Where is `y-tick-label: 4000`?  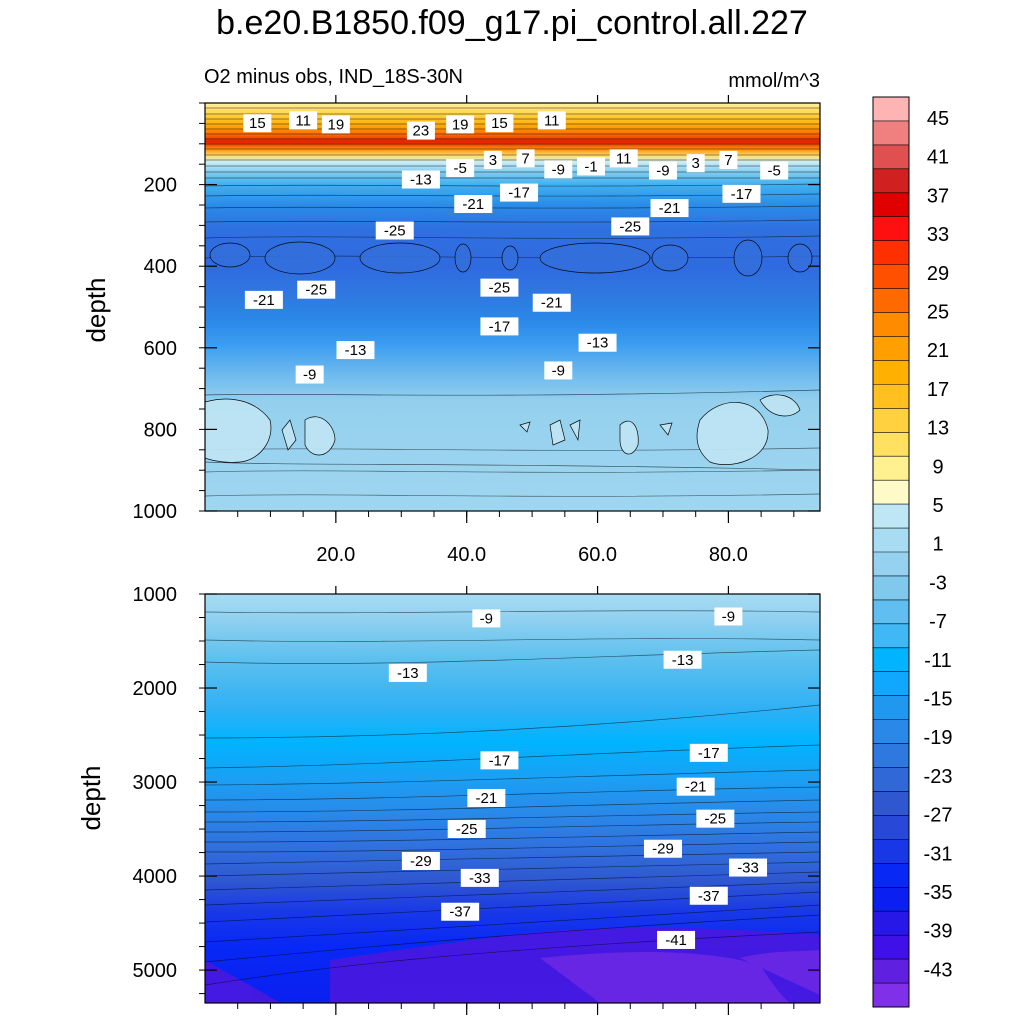
y-tick-label: 4000 is located at coordinates (155, 877).